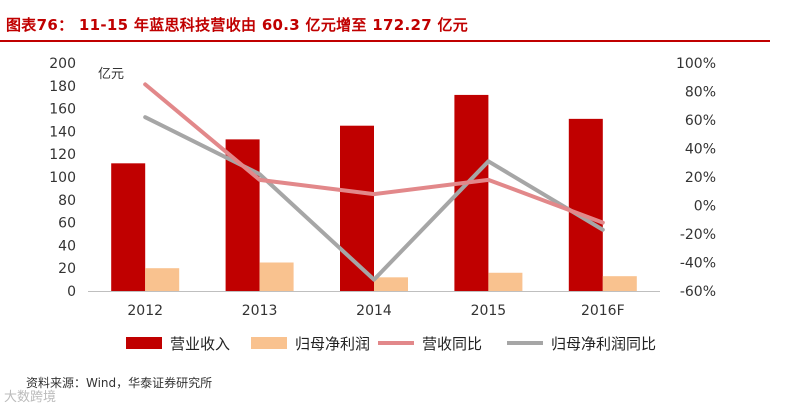 Image resolution: width=803 pixels, height=407 pixels. What do you see at coordinates (144, 343) in the screenshot?
I see `legend-revenue-swatch` at bounding box center [144, 343].